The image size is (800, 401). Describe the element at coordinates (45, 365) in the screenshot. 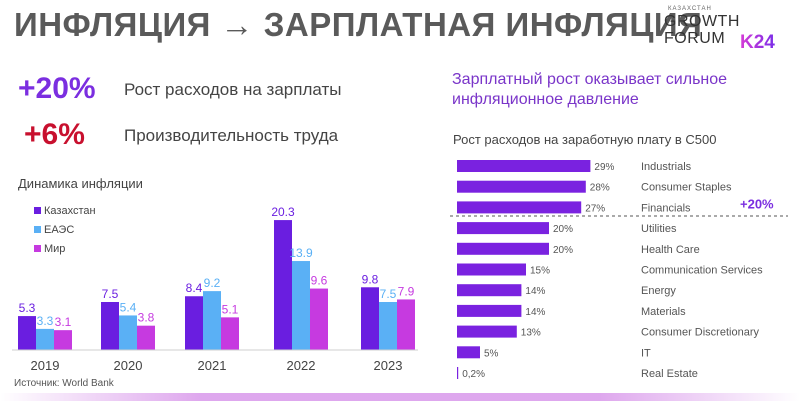

I see `x-tick-2019: 2019` at that location.